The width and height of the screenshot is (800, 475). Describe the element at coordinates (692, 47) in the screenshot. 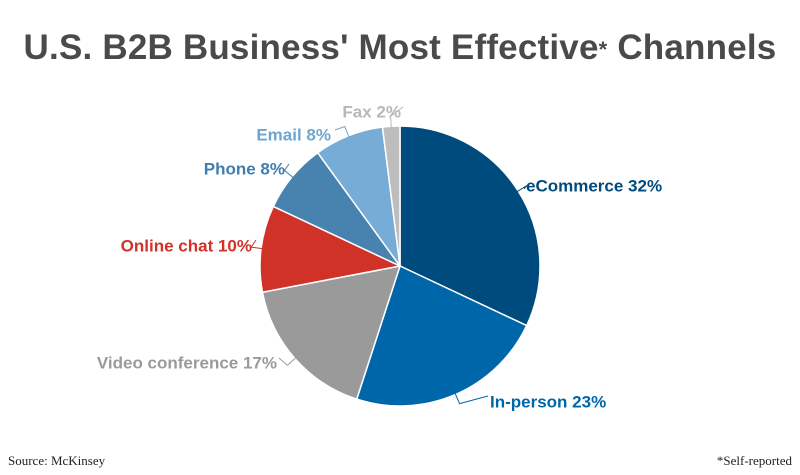

I see `chart-title-end: Channels` at that location.